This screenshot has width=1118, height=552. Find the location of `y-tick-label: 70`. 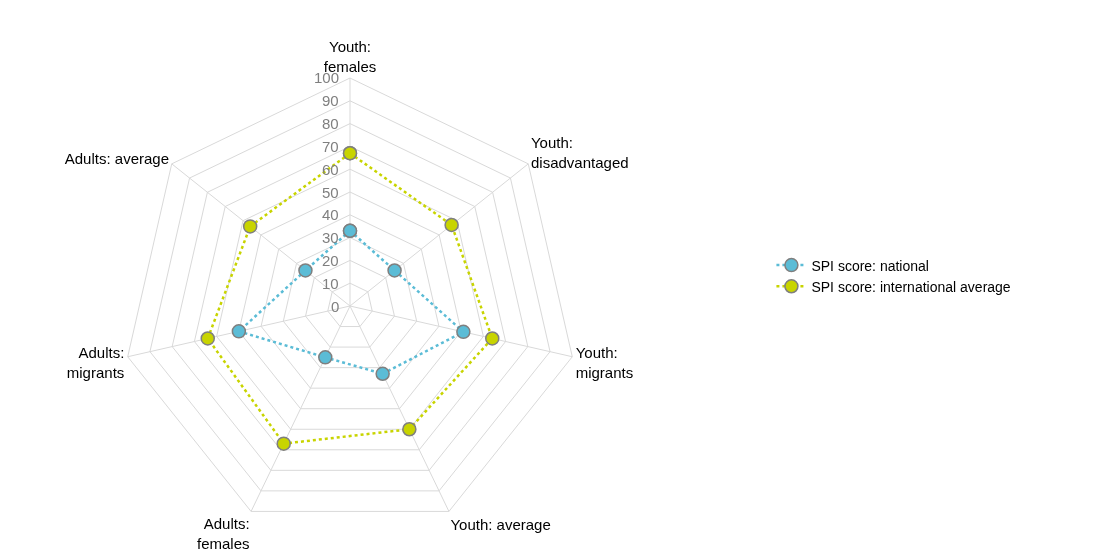

y-tick-label: 70 is located at coordinates (330, 146).